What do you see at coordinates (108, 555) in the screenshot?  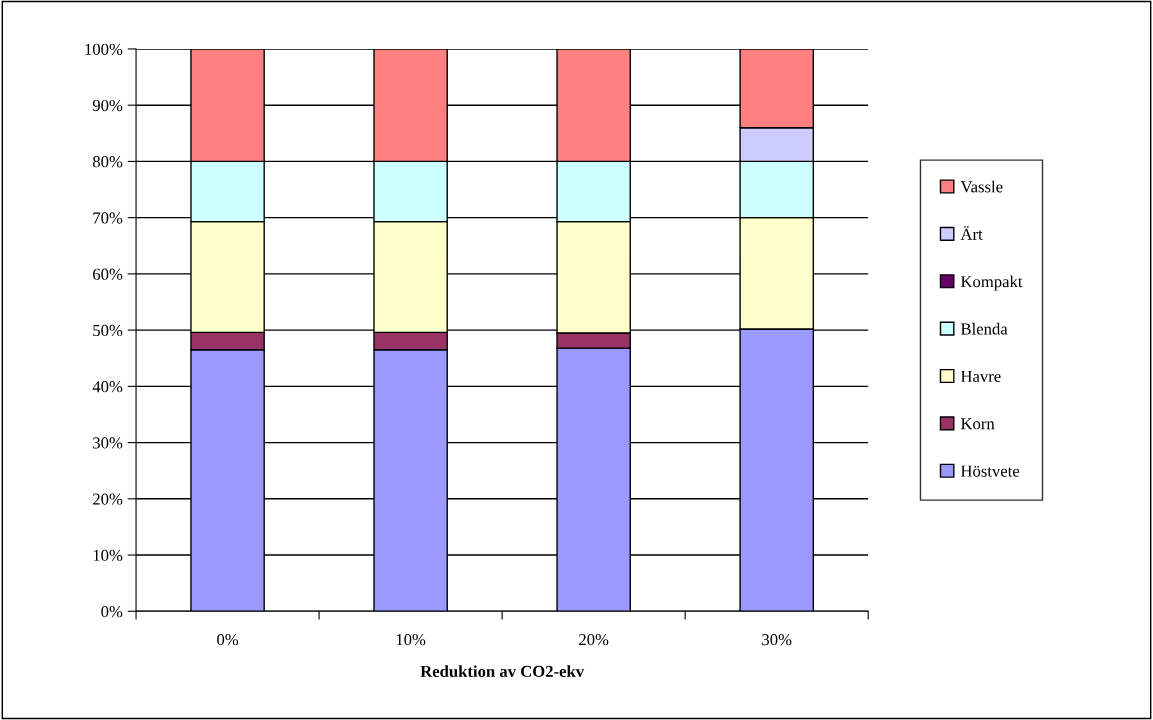 I see `y-tick-label: 10%` at bounding box center [108, 555].